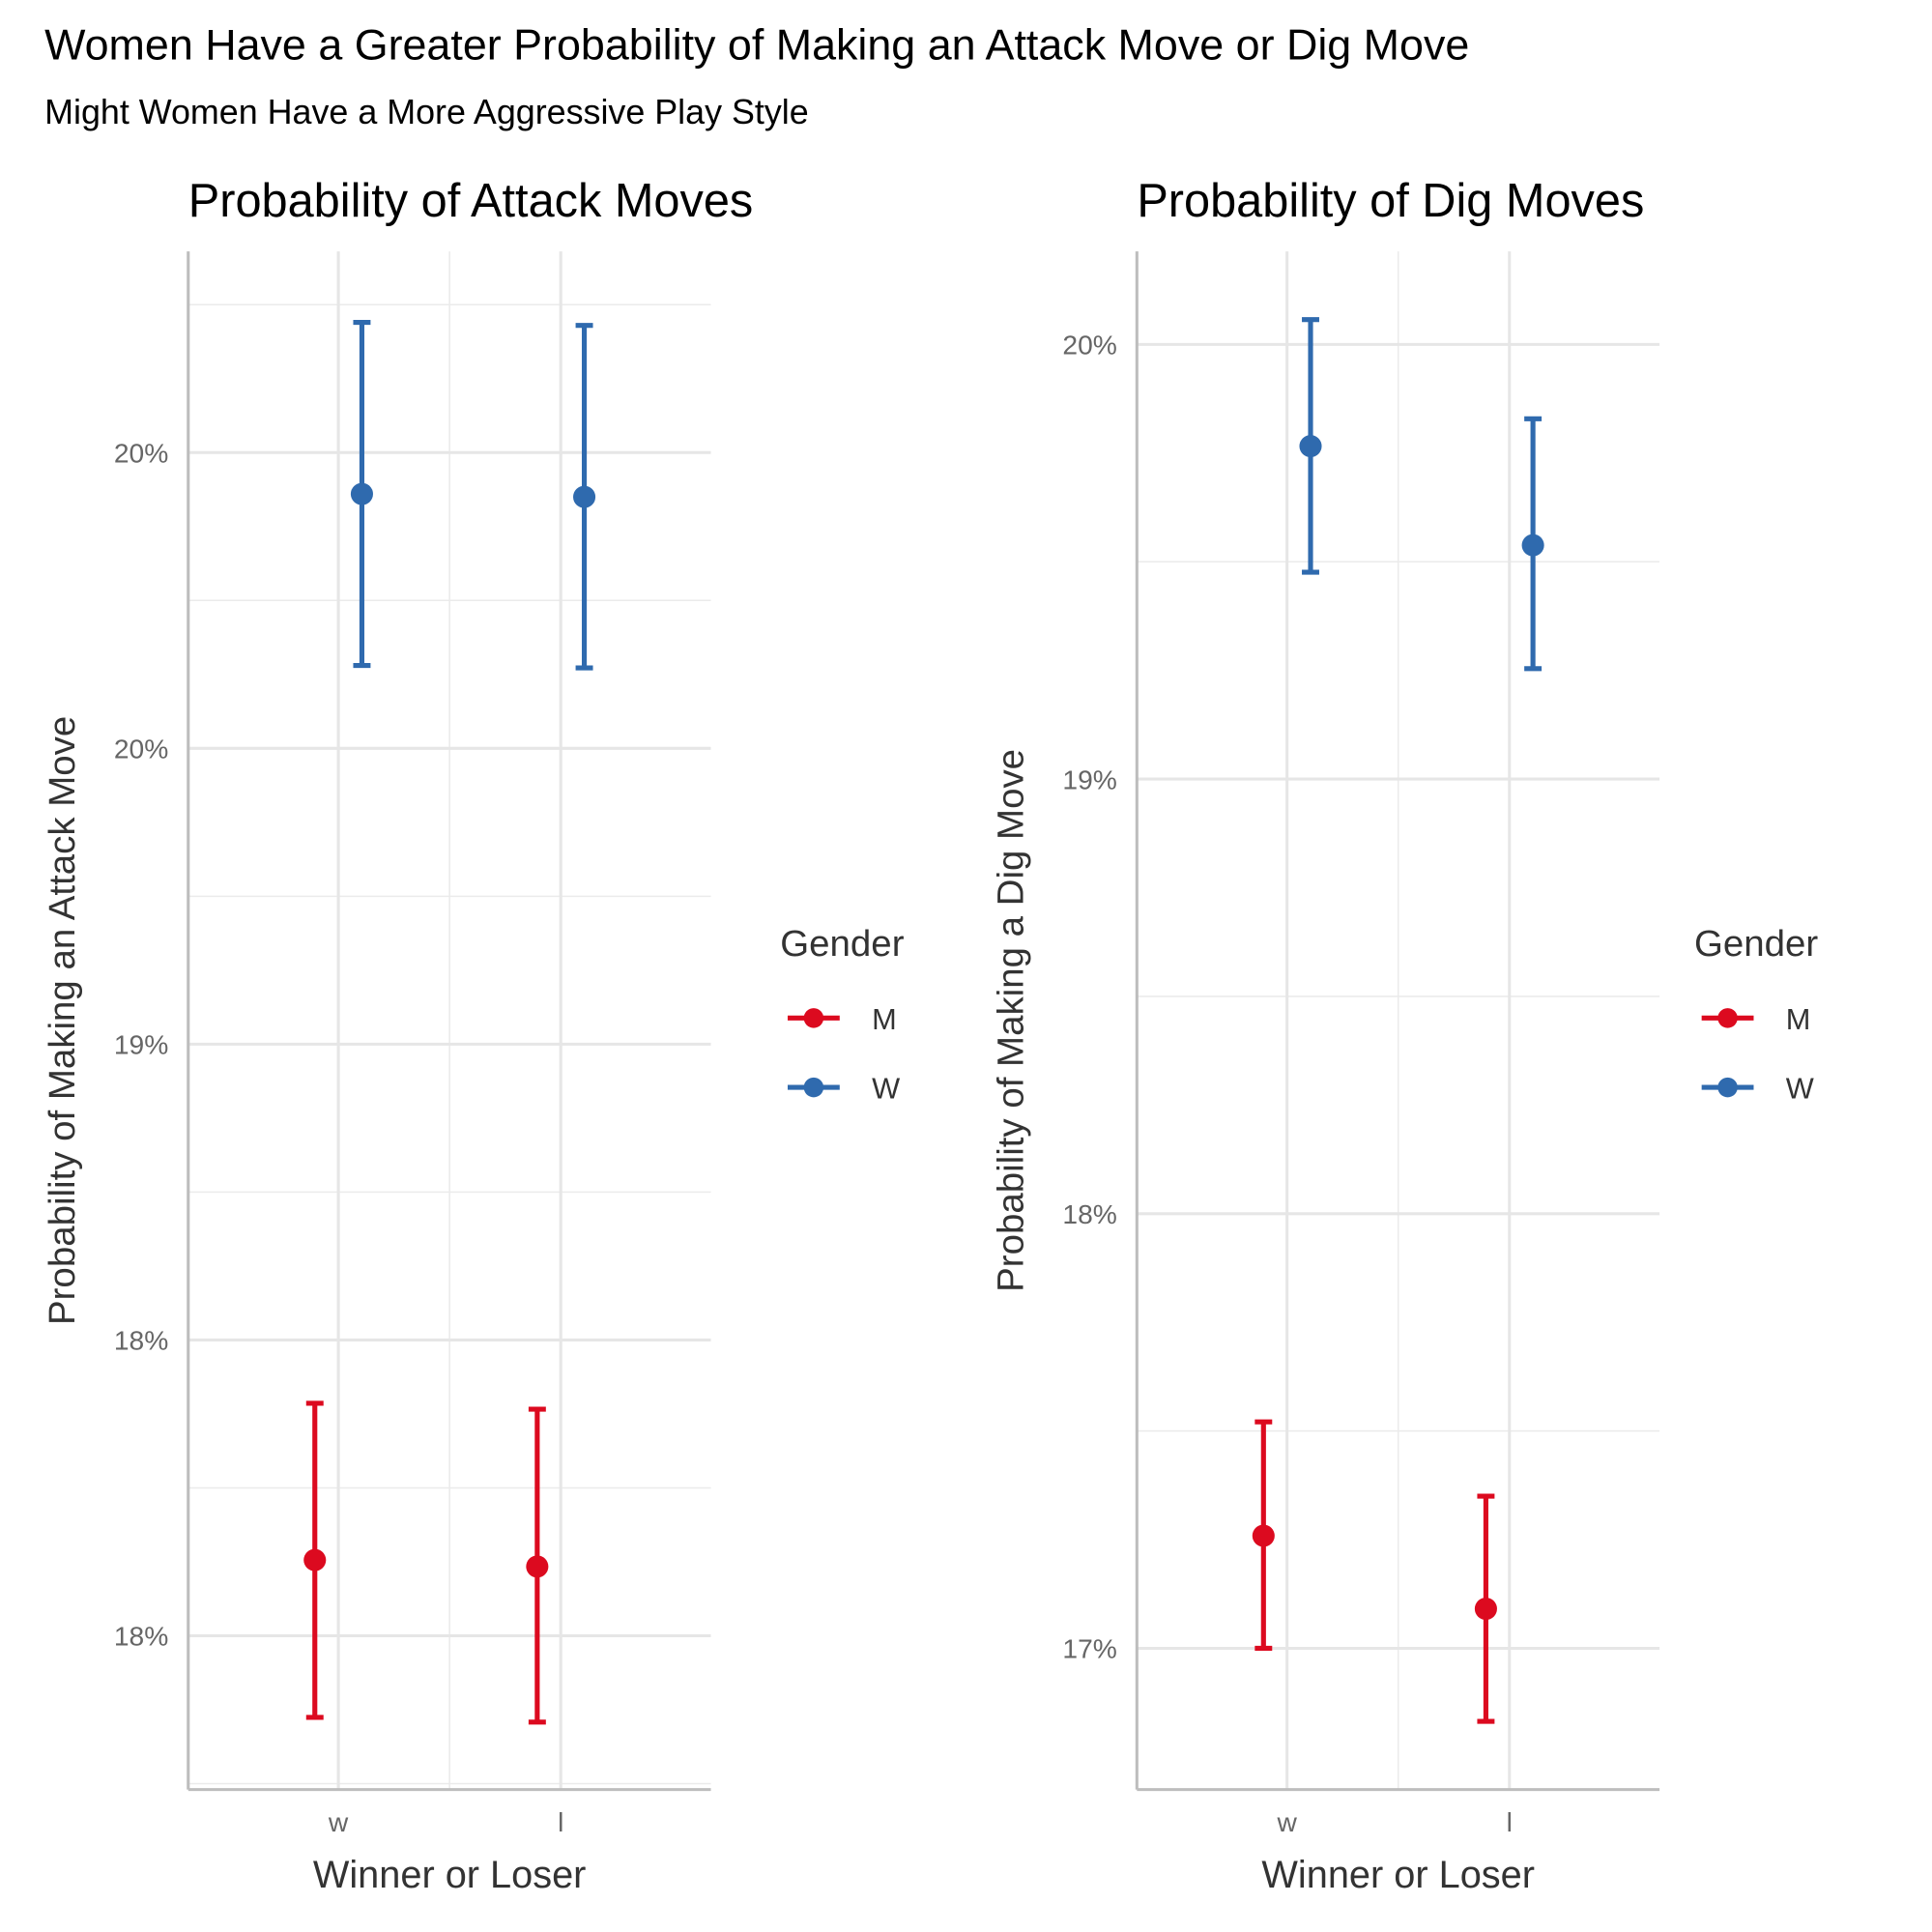  I want to click on panel-title: Probability of Attack Moves, so click(471, 201).